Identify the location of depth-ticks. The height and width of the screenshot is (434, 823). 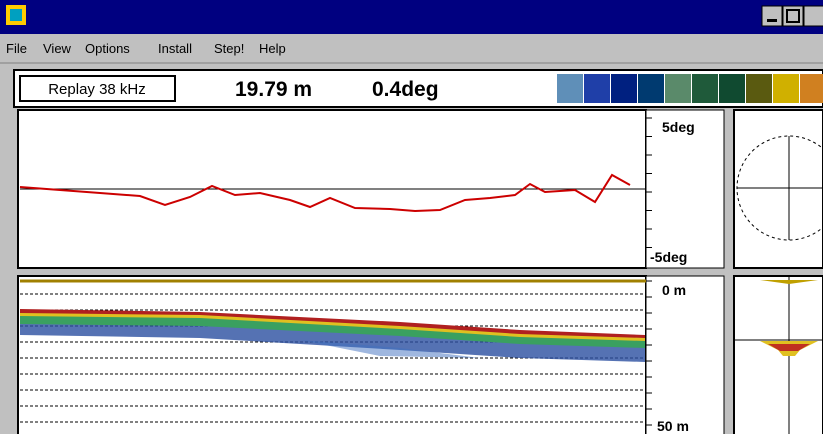
(649, 353).